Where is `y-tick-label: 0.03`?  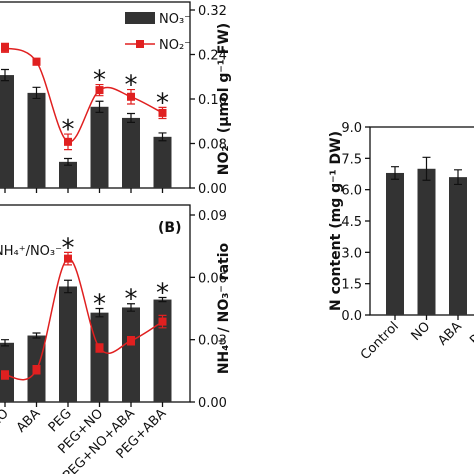 y-tick-label: 0.03 is located at coordinates (212, 341).